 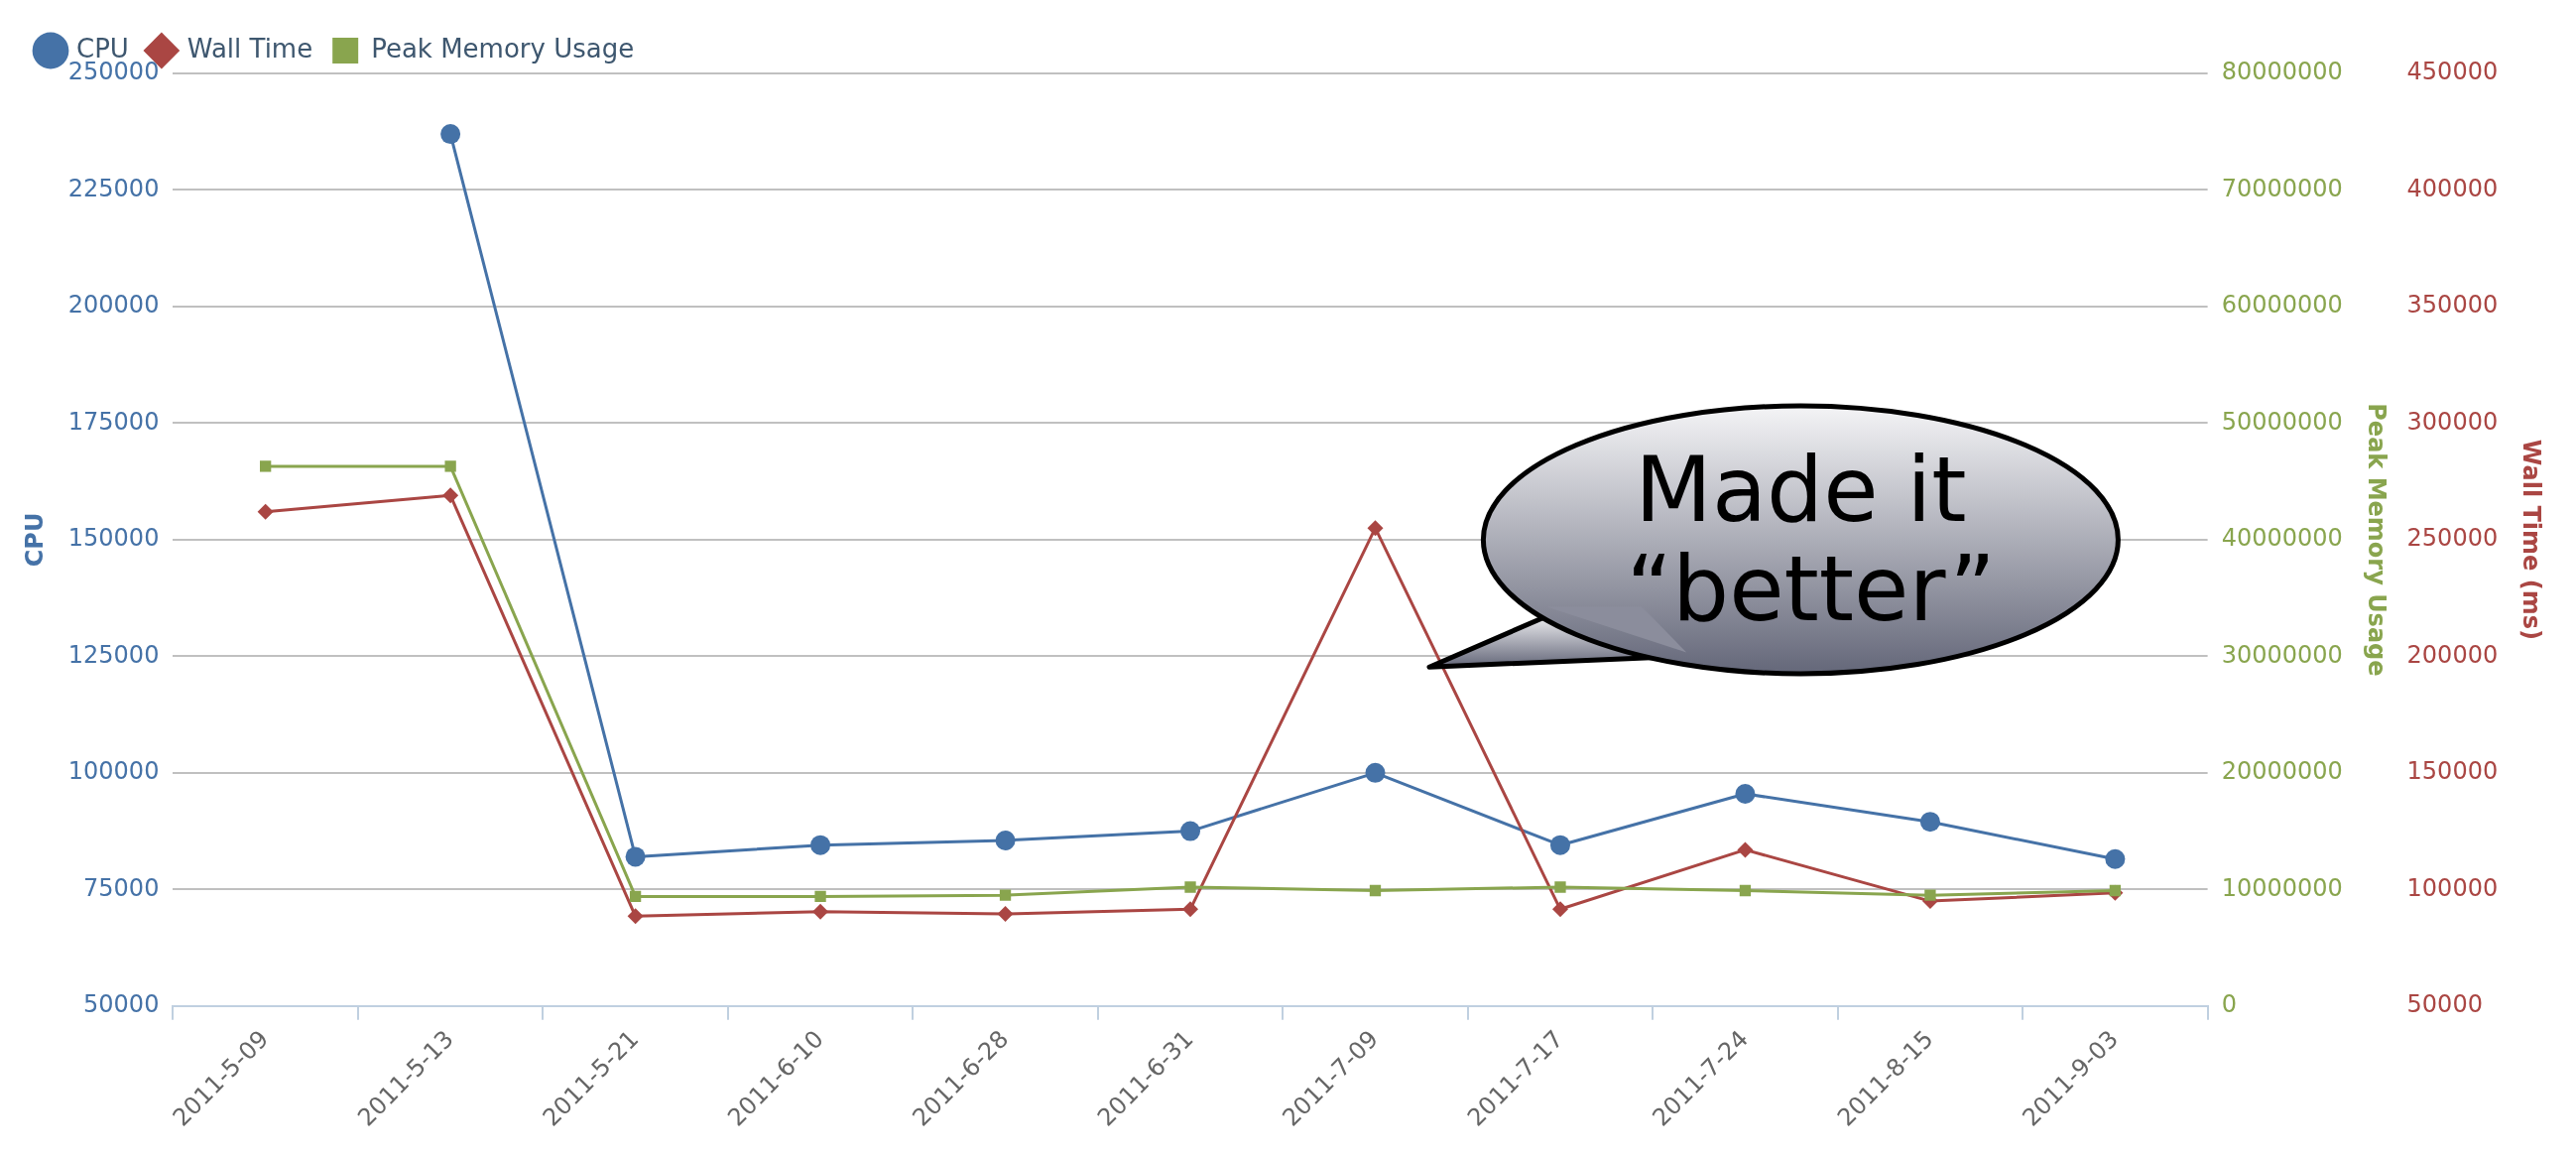 I want to click on y2-tick-label: 80000000, so click(x=2282, y=72).